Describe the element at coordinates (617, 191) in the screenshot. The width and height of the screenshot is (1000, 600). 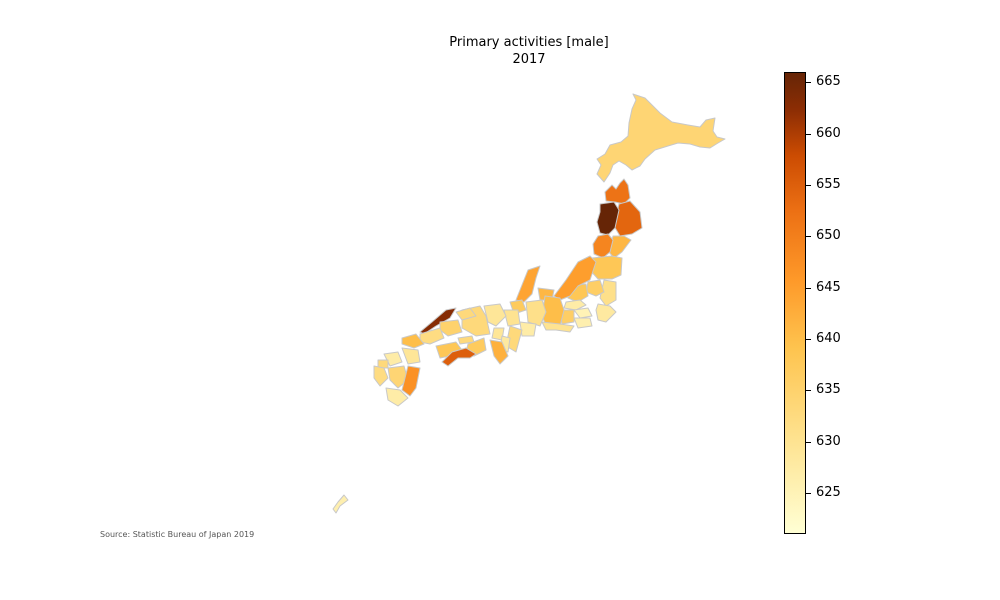
I see `region-aomori` at that location.